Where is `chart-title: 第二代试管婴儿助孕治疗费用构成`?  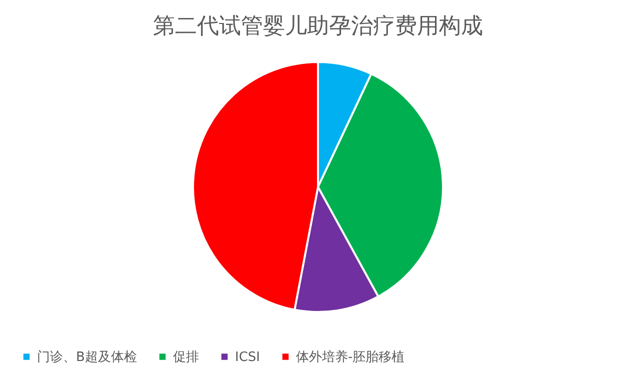
chart-title: 第二代试管婴儿助孕治疗费用构成 is located at coordinates (318, 26).